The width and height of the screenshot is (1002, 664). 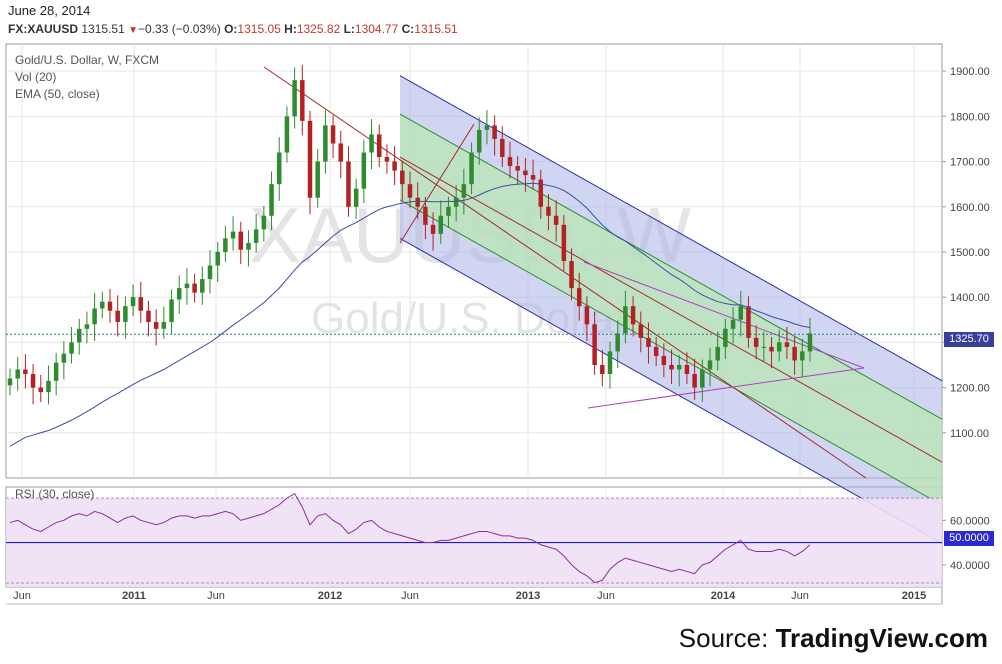 I want to click on high-value: 1325.82, so click(x=318, y=29).